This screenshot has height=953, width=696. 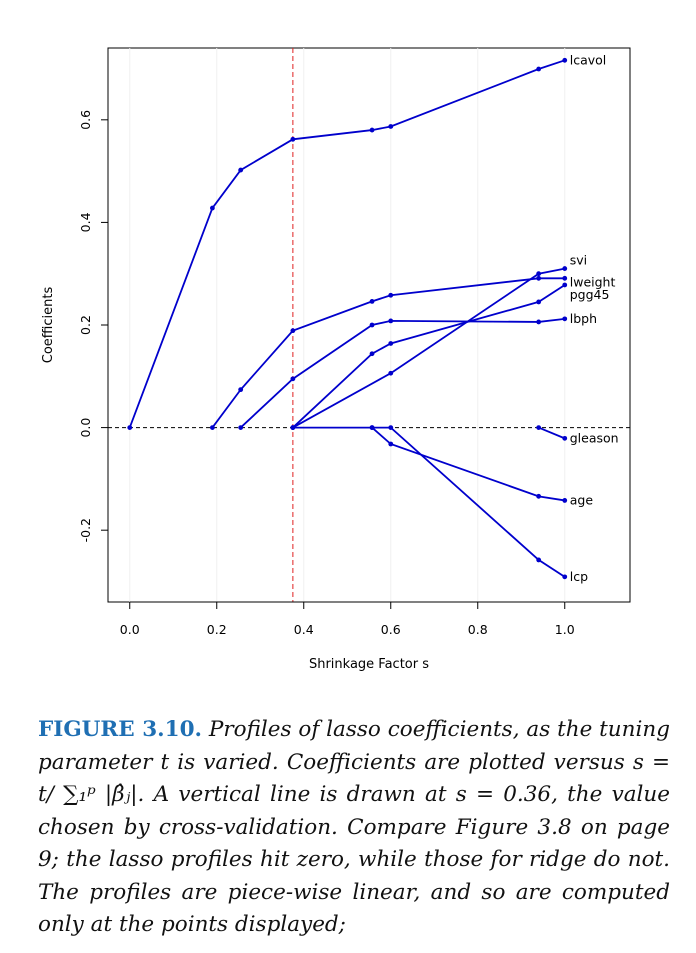 What do you see at coordinates (369, 664) in the screenshot?
I see `x-axis-label: Shrinkage Factor s` at bounding box center [369, 664].